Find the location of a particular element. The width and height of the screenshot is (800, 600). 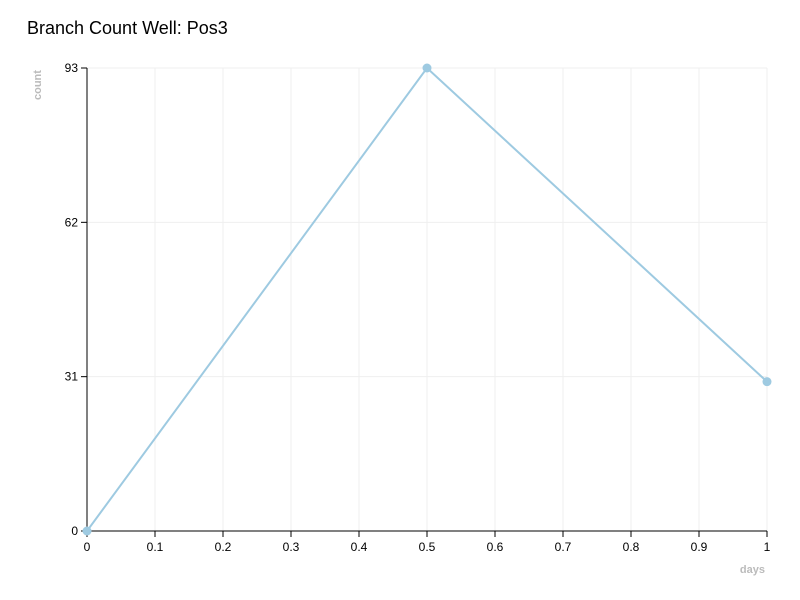

x-tick-label: 0.3 is located at coordinates (291, 547).